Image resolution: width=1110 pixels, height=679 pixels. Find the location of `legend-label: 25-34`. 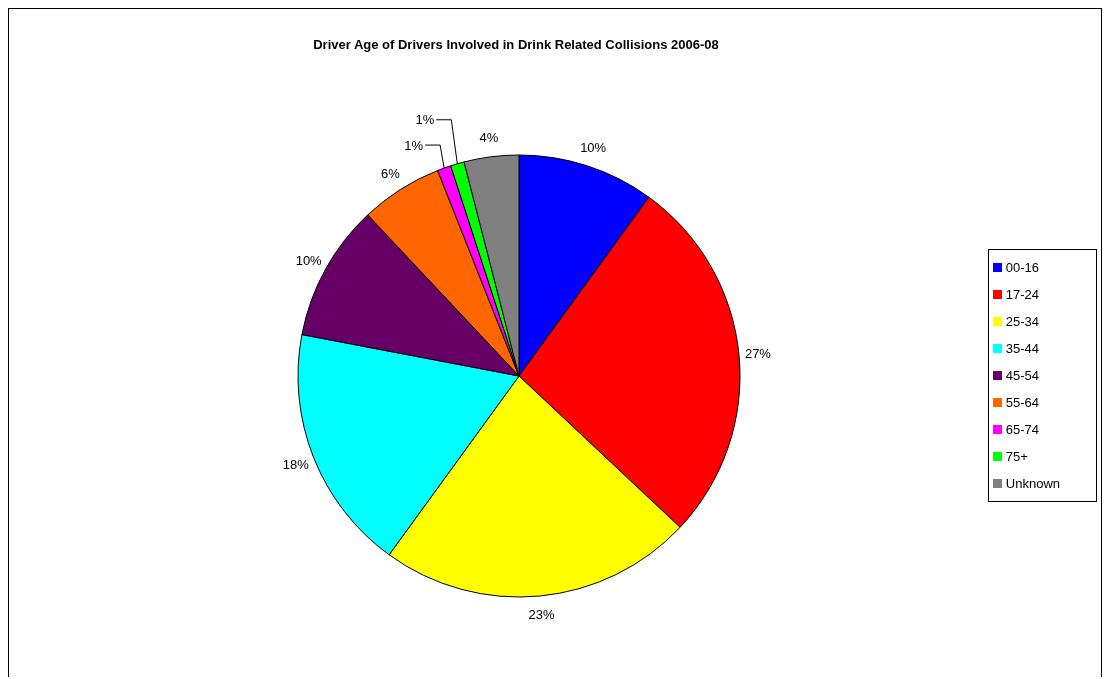

legend-label: 25-34 is located at coordinates (1022, 321).